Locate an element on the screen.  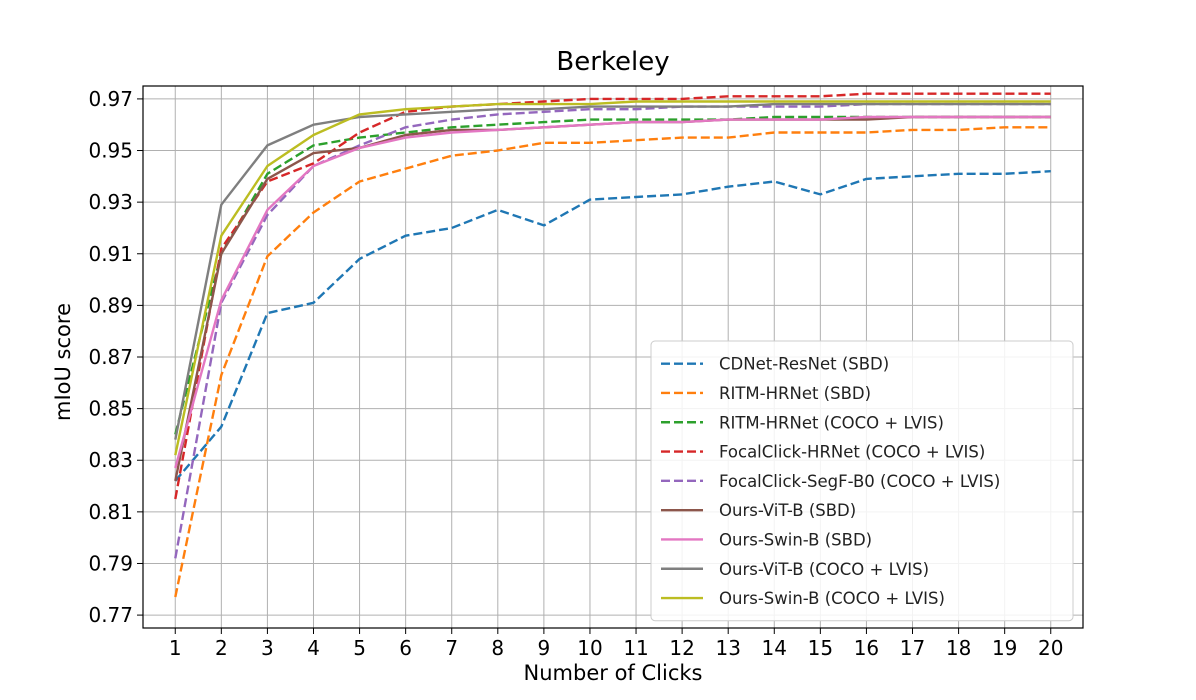
x-tick-label: 10 is located at coordinates (589, 648).